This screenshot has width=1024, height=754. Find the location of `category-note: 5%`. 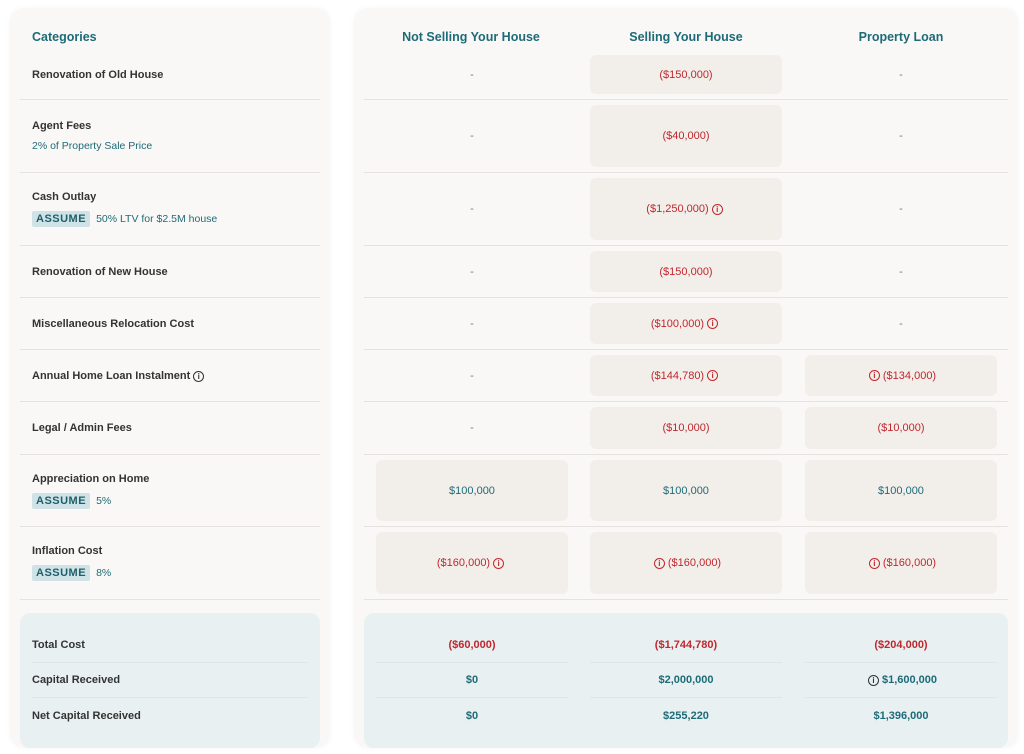

category-note: 5% is located at coordinates (104, 500).